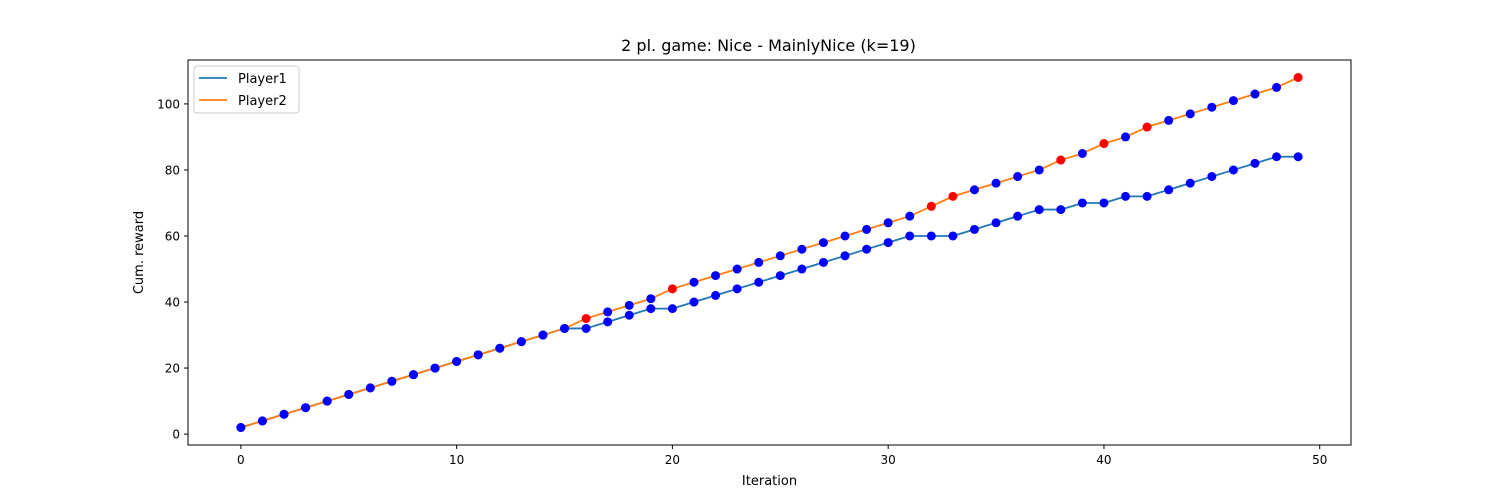 The height and width of the screenshot is (500, 1500). Describe the element at coordinates (246, 89) in the screenshot. I see `legend: Player1 Player2` at that location.